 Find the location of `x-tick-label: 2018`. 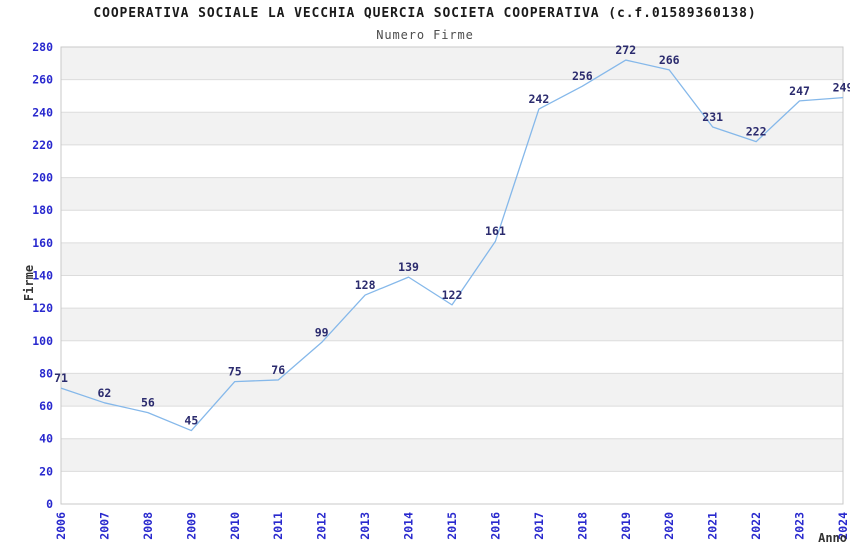

x-tick-label: 2018 is located at coordinates (582, 526).